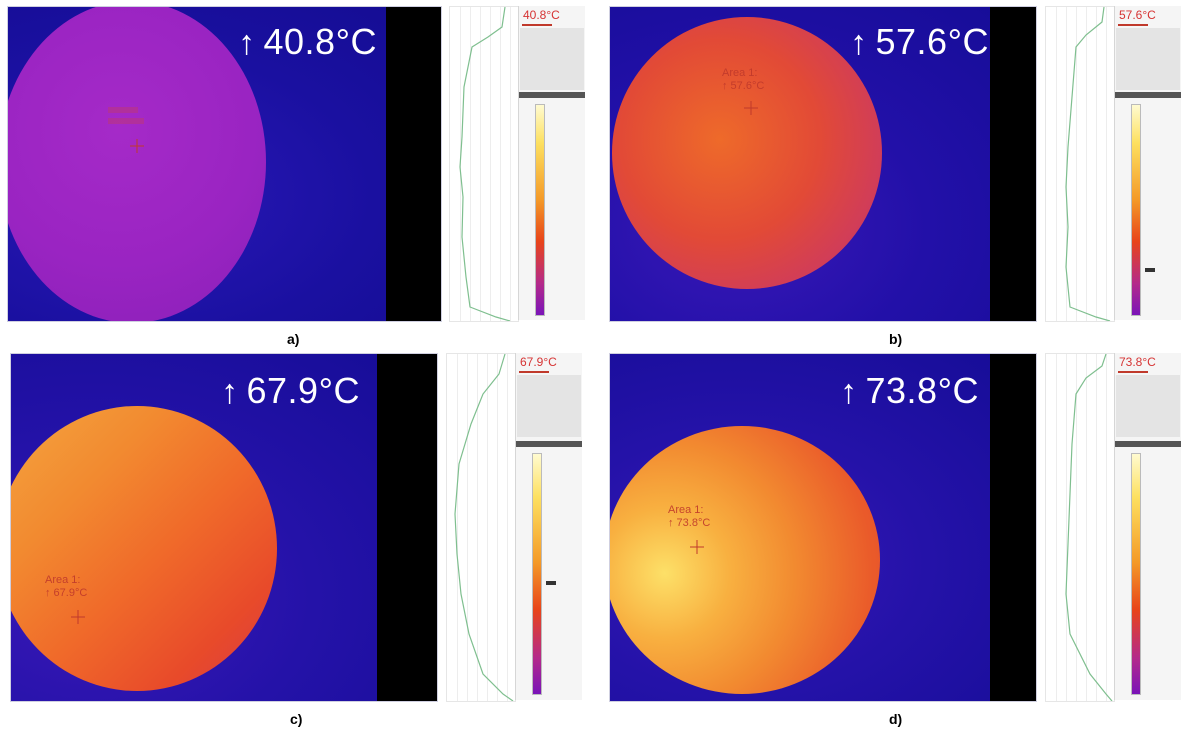  Describe the element at coordinates (1147, 526) in the screenshot. I see `color-scale-panel-d: 73.8°C` at that location.